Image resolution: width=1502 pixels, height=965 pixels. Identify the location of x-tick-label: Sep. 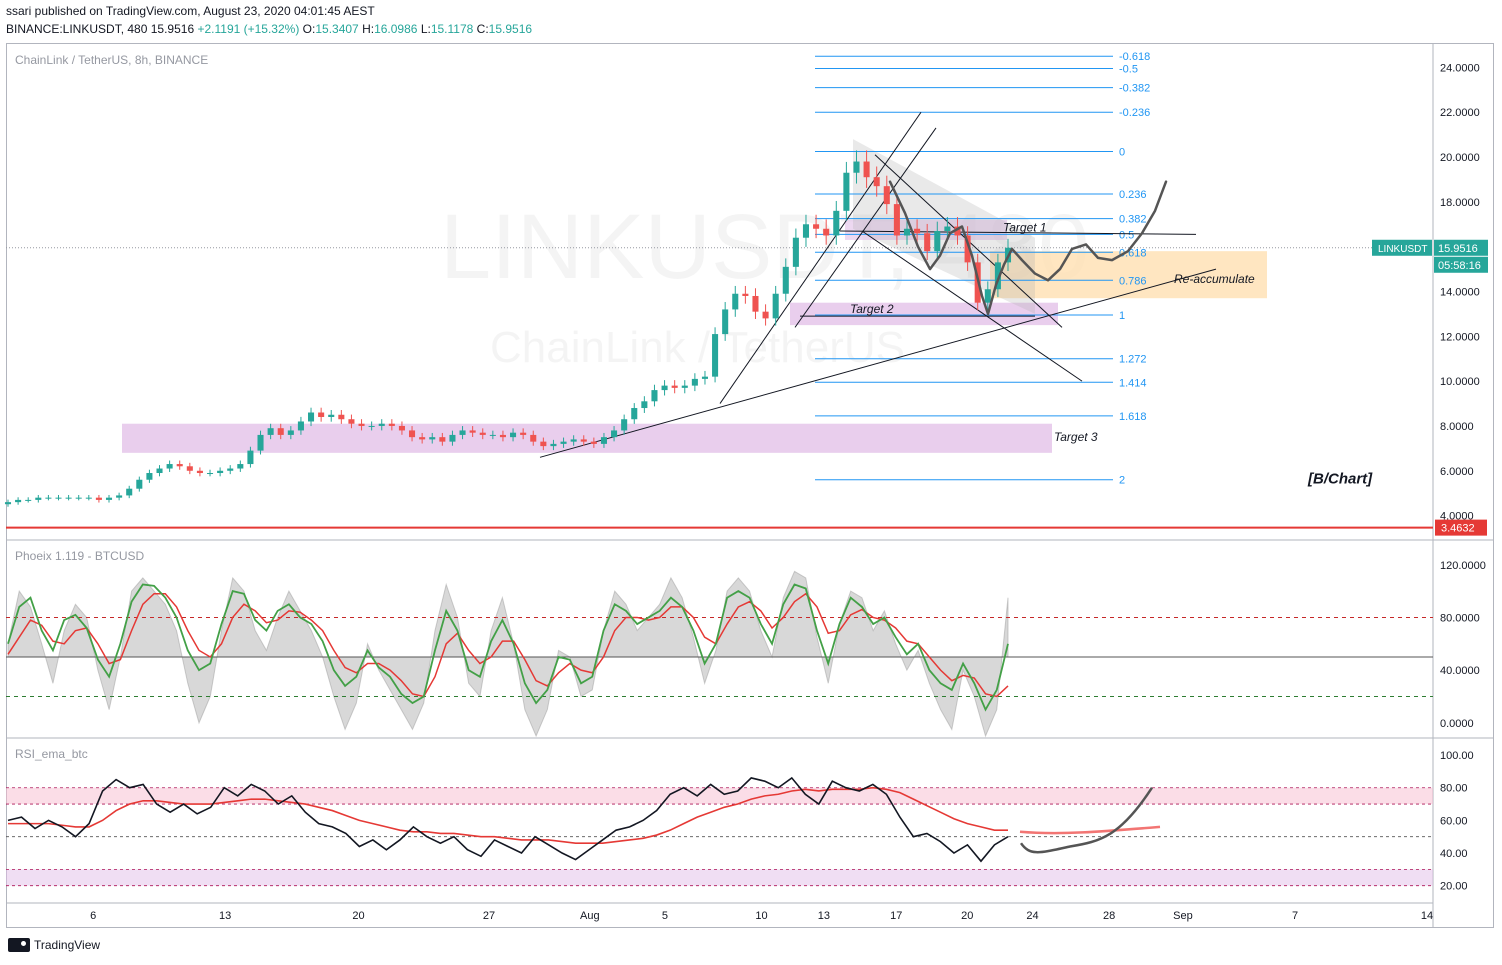
(1183, 916).